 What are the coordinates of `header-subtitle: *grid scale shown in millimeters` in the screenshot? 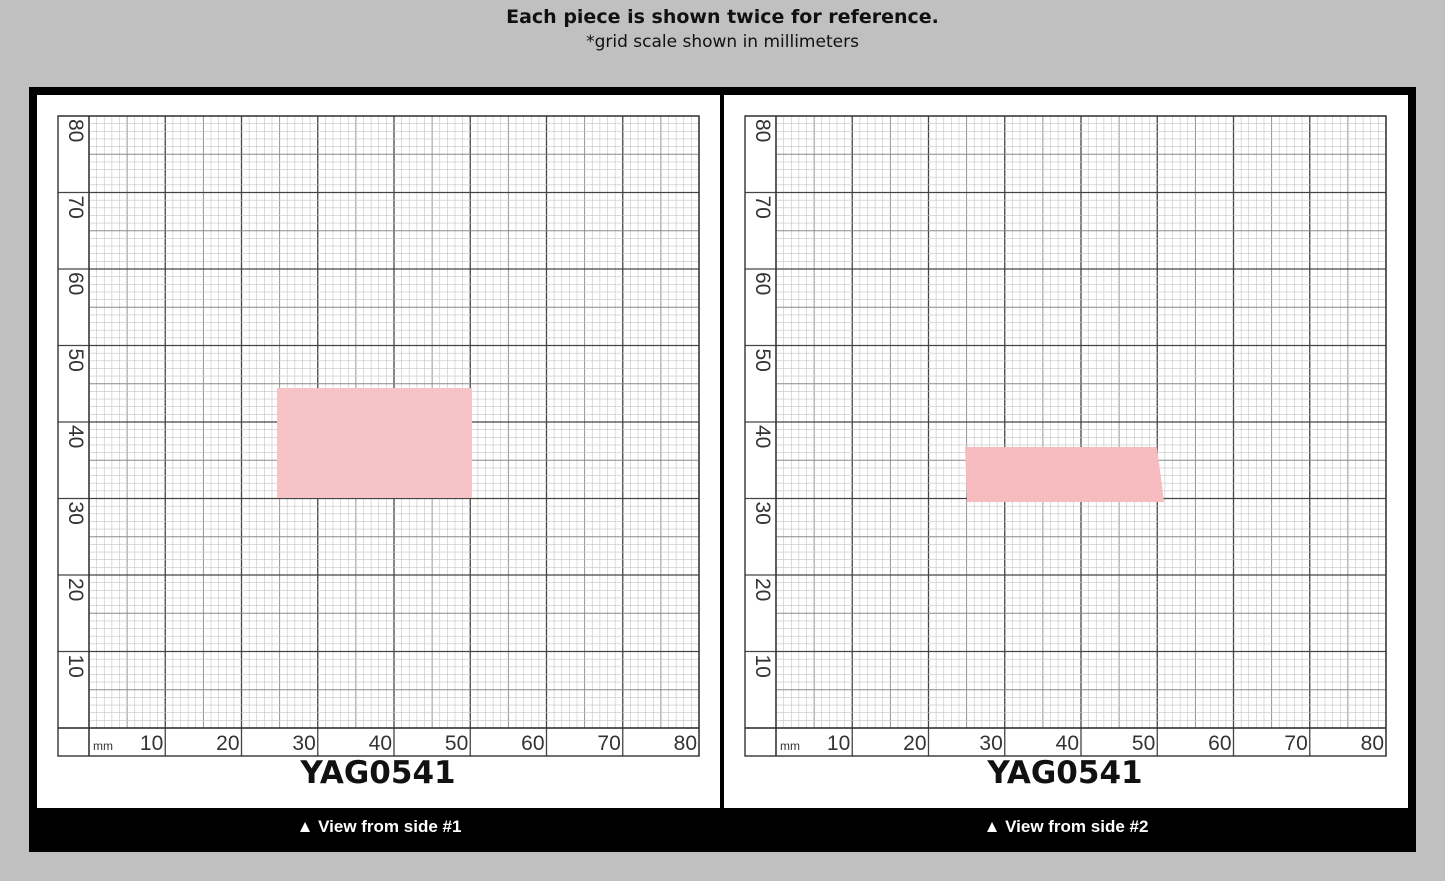 It's located at (722, 42).